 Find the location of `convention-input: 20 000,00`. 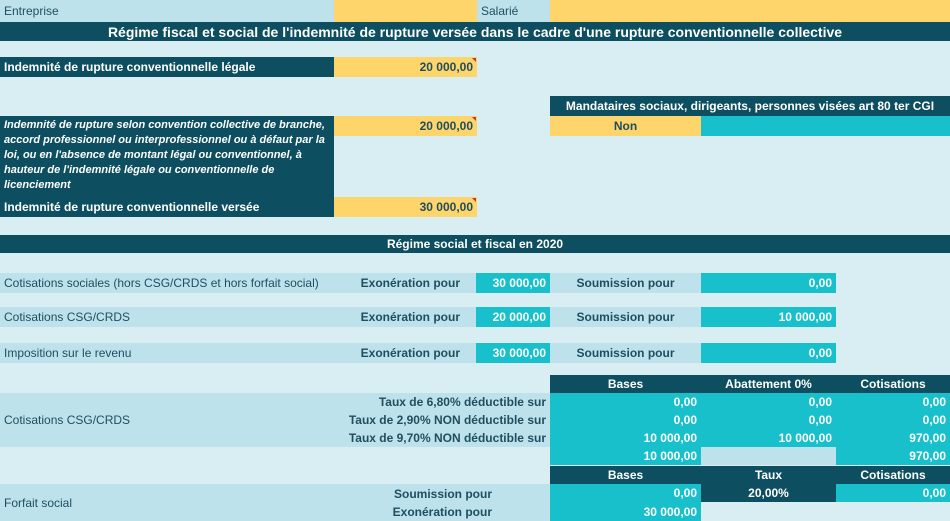

convention-input: 20 000,00 is located at coordinates (405, 126).